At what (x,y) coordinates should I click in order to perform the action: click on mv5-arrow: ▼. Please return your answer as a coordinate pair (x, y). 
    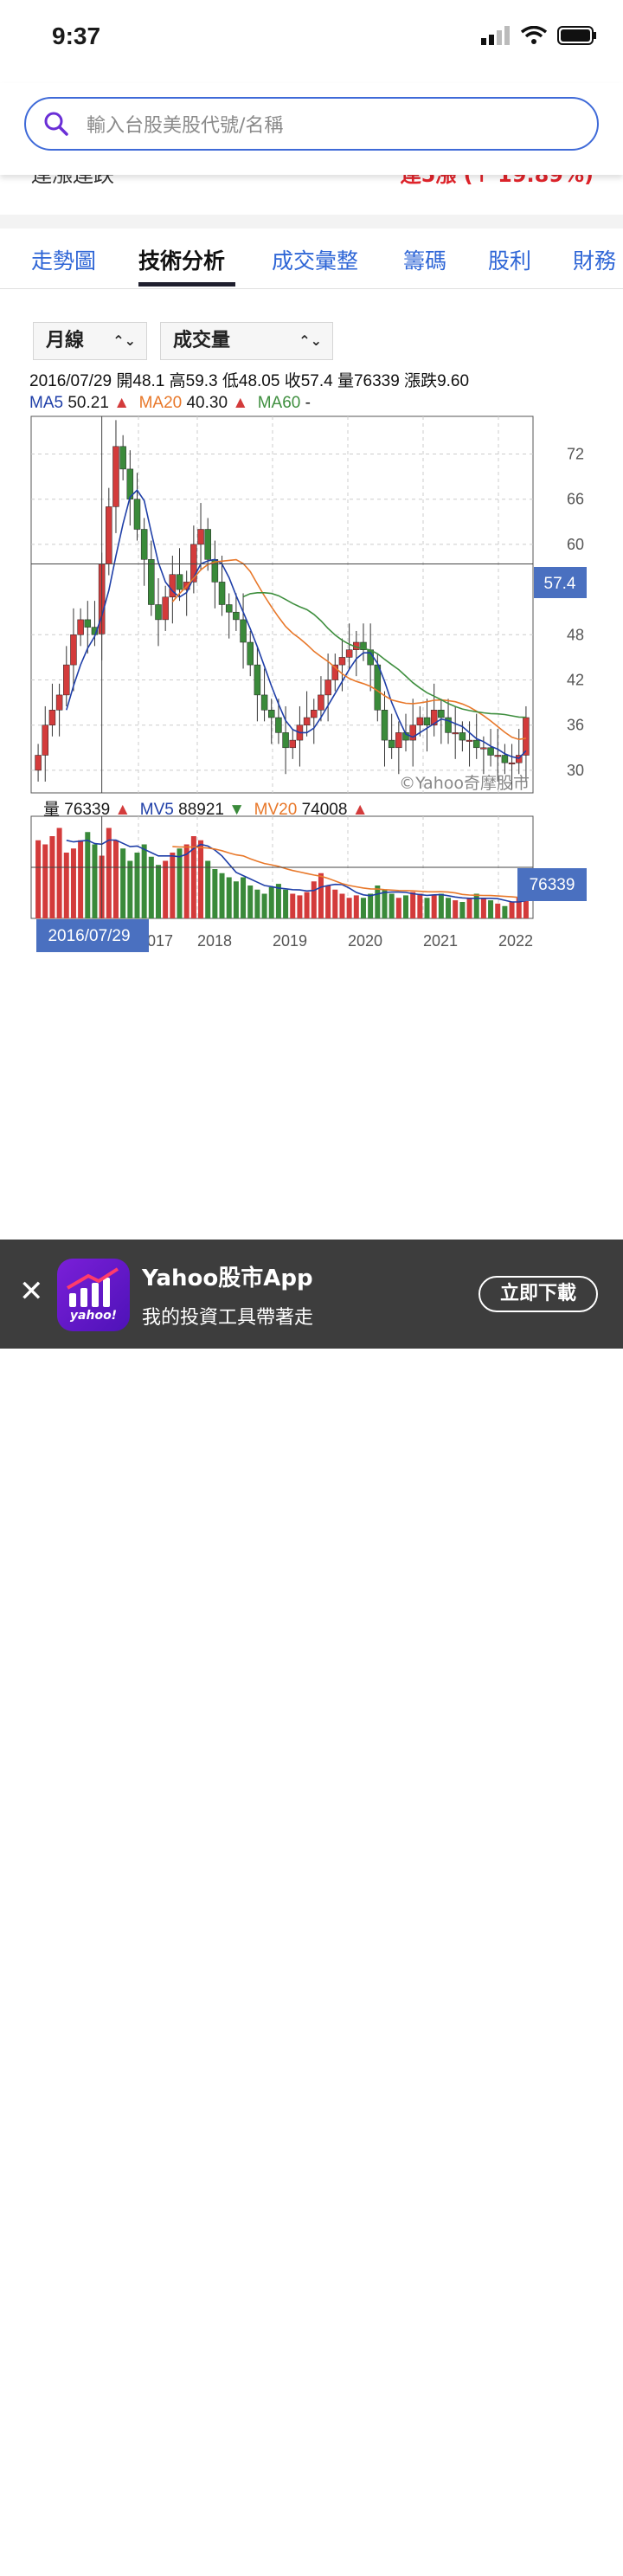
    Looking at the image, I should click on (237, 810).